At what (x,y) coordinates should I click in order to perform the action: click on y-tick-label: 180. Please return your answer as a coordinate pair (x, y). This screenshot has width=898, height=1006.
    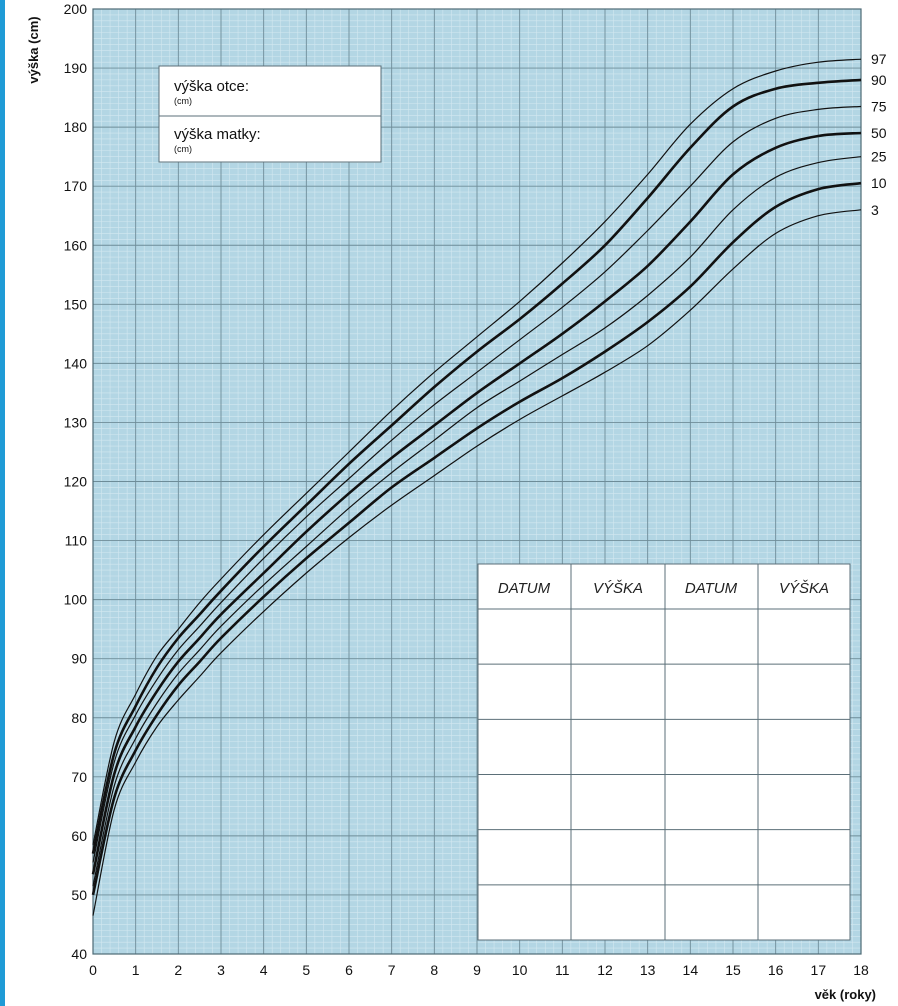
    Looking at the image, I should click on (76, 127).